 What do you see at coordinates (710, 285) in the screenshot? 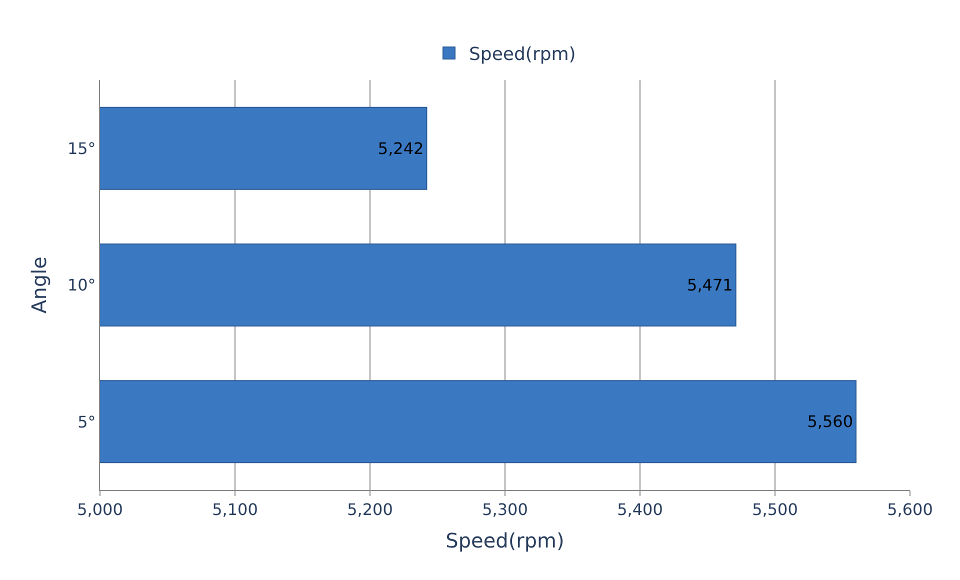
I see `data-label: 5,471` at bounding box center [710, 285].